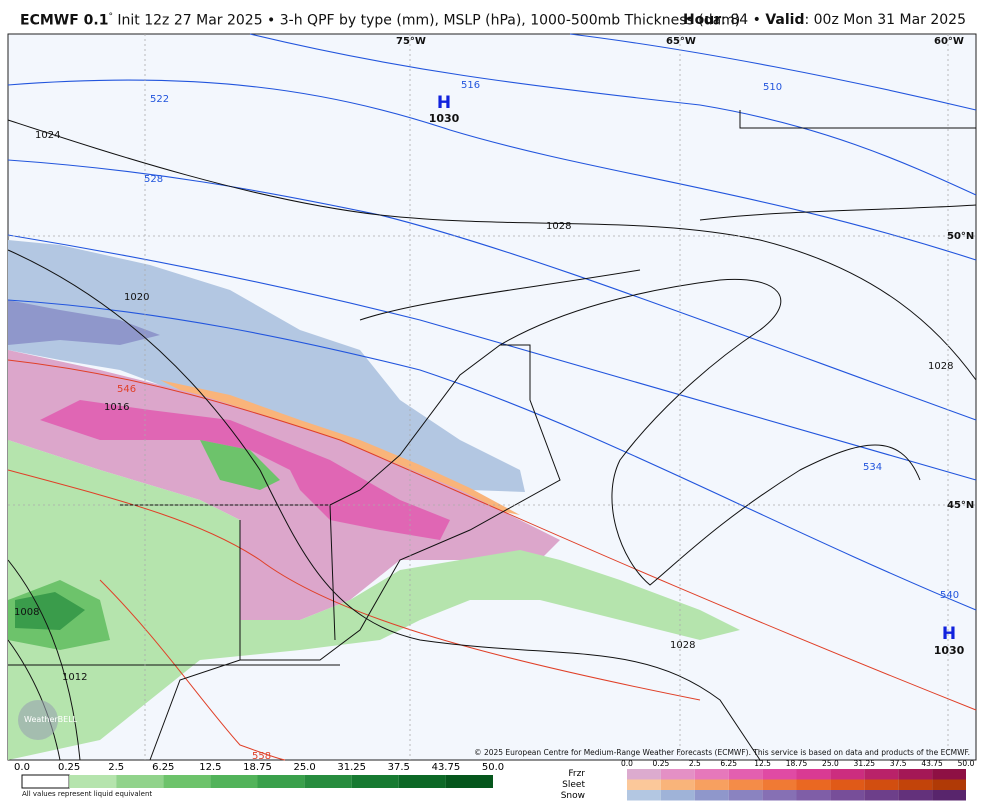 The image size is (984, 808). What do you see at coordinates (446, 767) in the screenshot?
I see `rain-tick-label: 43.75` at bounding box center [446, 767].